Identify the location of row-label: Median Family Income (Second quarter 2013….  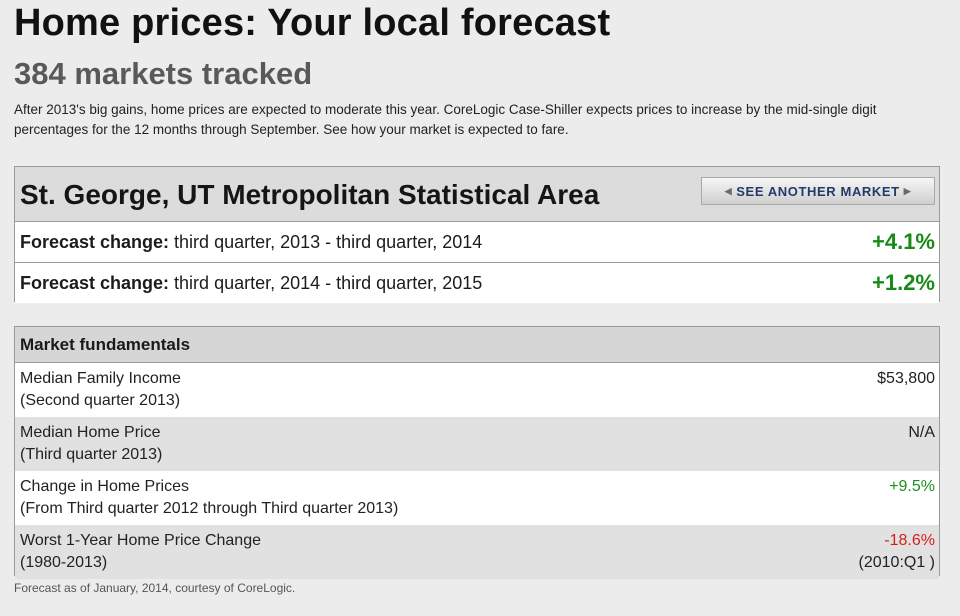
(100, 390).